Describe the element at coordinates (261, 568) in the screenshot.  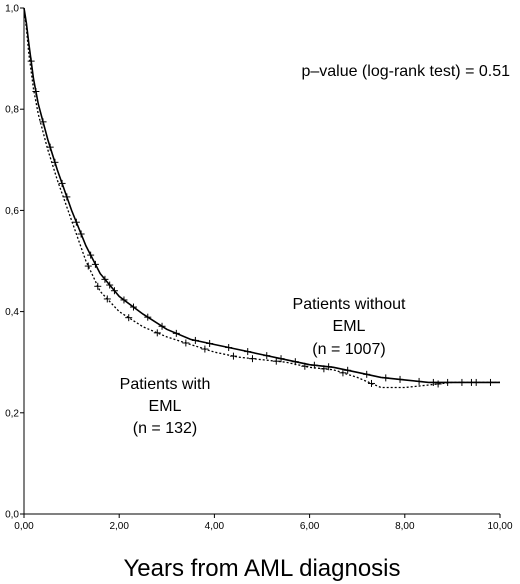
I see `x-axis-label: Years from AML diagnosis` at that location.